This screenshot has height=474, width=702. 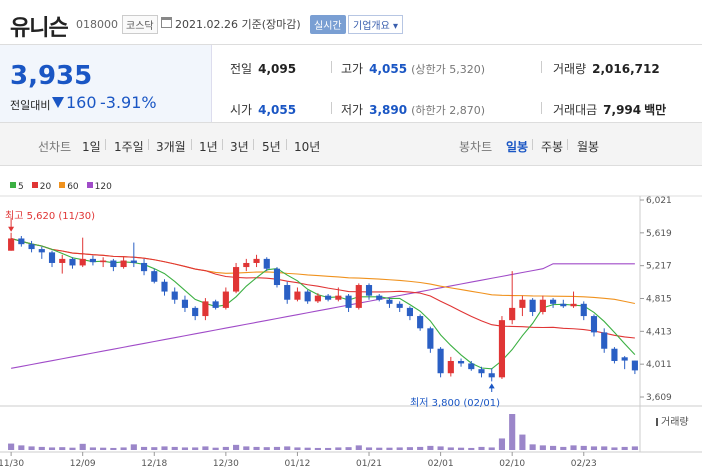 What do you see at coordinates (448, 69) in the screenshot?
I see `upper-limit: (상한가 5,320)` at bounding box center [448, 69].